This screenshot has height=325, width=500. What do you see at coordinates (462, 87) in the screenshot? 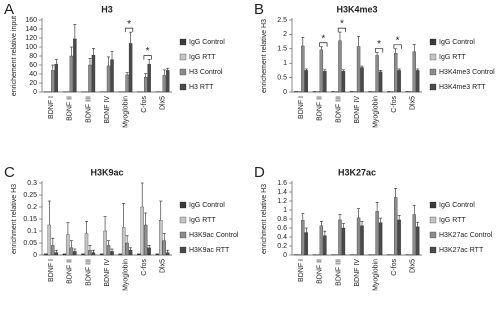
I see `legend-label: H3K4me3 RTT` at bounding box center [462, 87].